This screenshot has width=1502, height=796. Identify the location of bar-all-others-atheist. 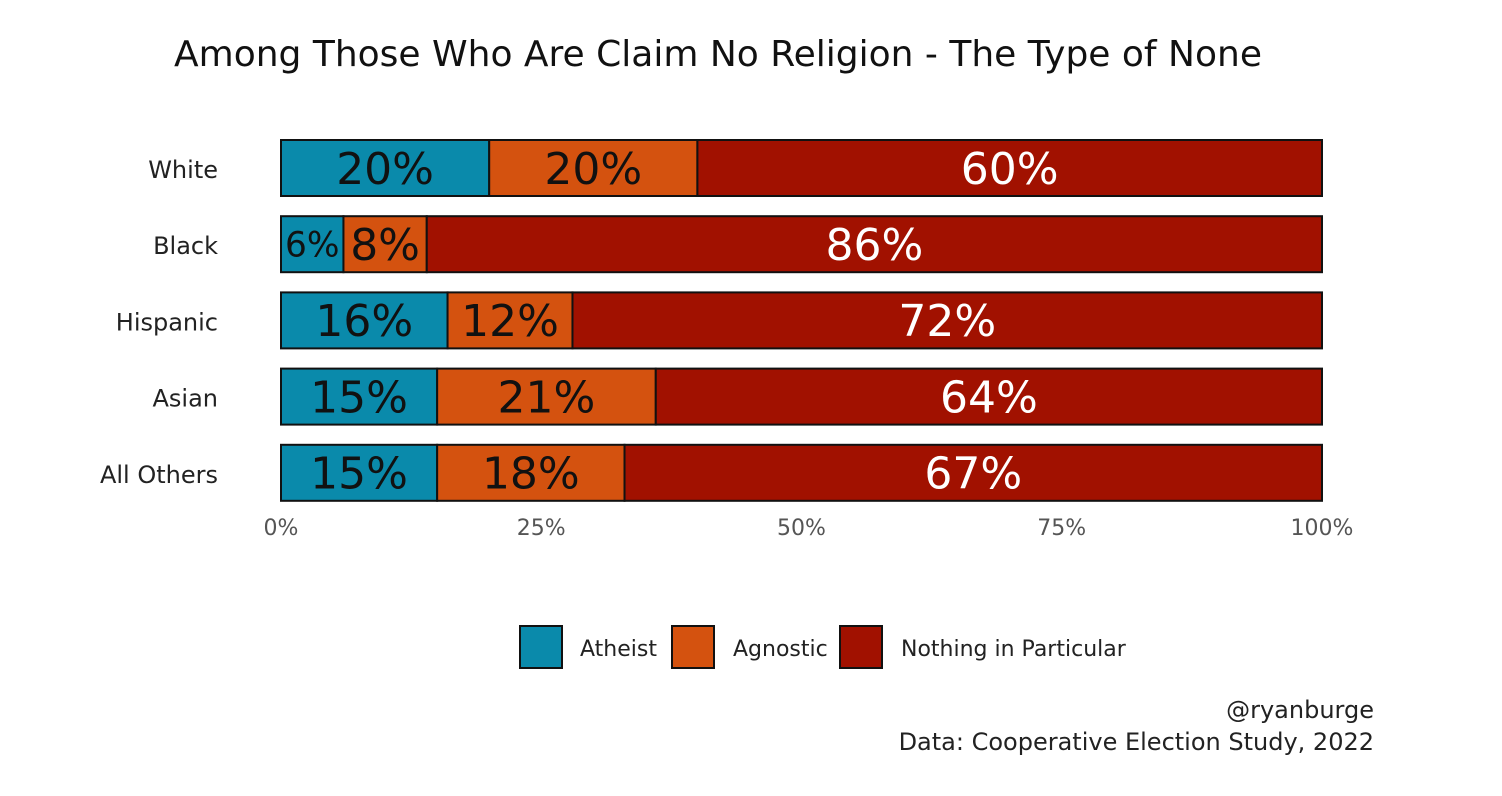
(359, 472).